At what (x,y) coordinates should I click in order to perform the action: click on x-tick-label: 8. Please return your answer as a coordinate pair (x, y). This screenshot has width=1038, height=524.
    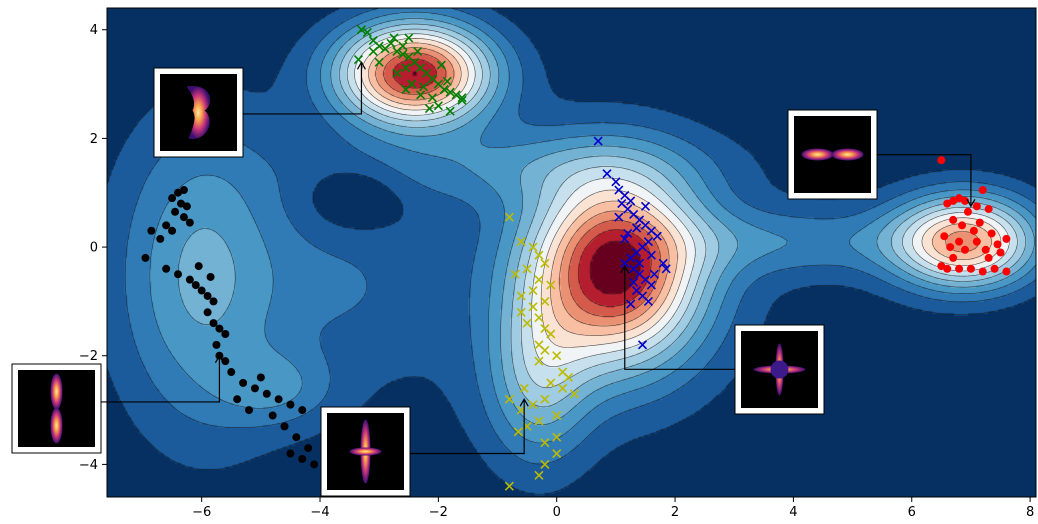
    Looking at the image, I should click on (1030, 512).